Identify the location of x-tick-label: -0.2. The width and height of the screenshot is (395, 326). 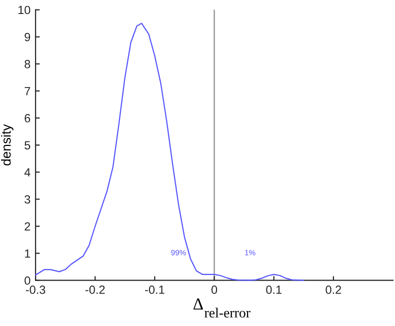
(95, 290).